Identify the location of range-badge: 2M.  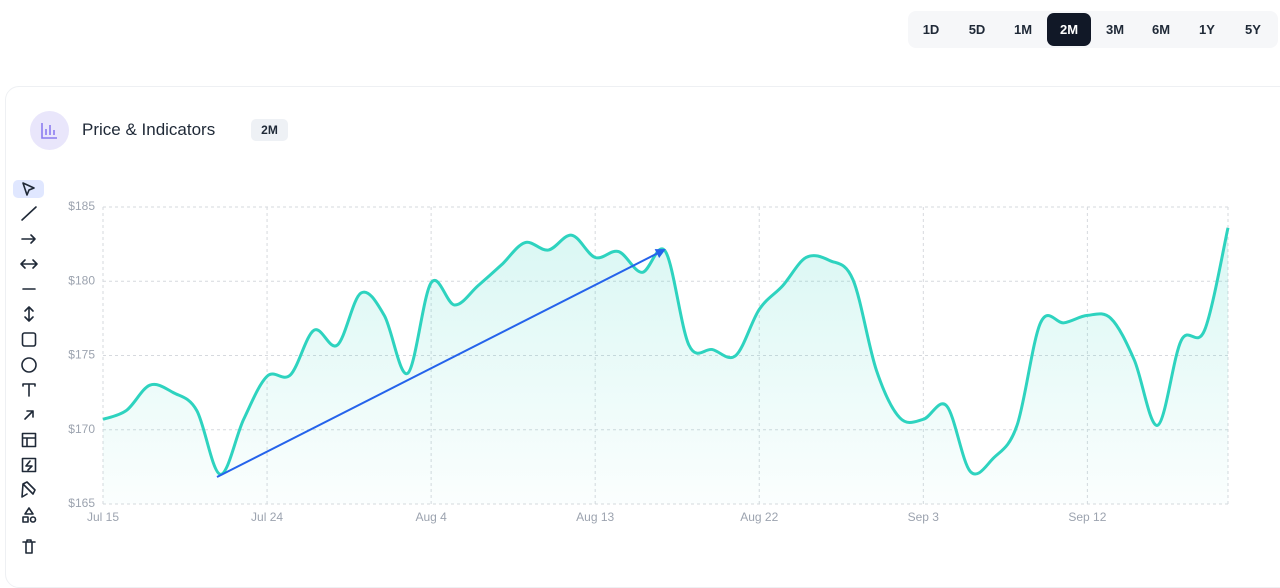
(269, 130).